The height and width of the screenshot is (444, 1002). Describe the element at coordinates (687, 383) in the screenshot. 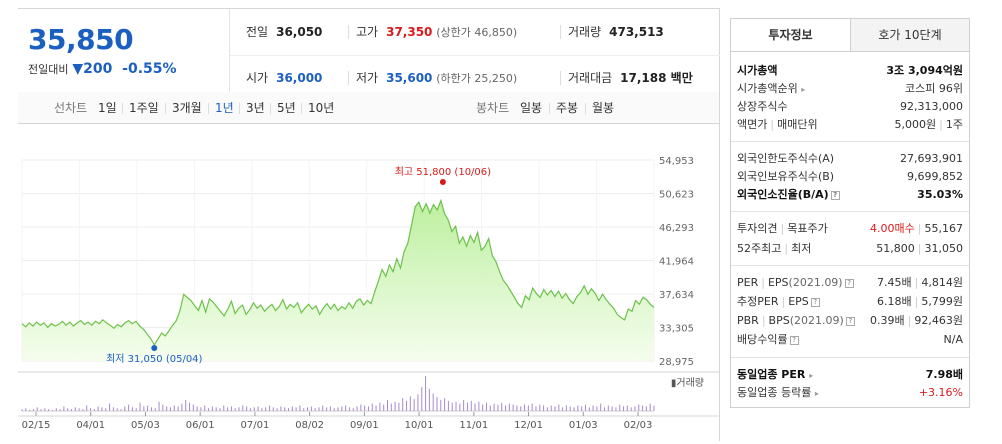

I see `volume-label: ▮거래량` at that location.